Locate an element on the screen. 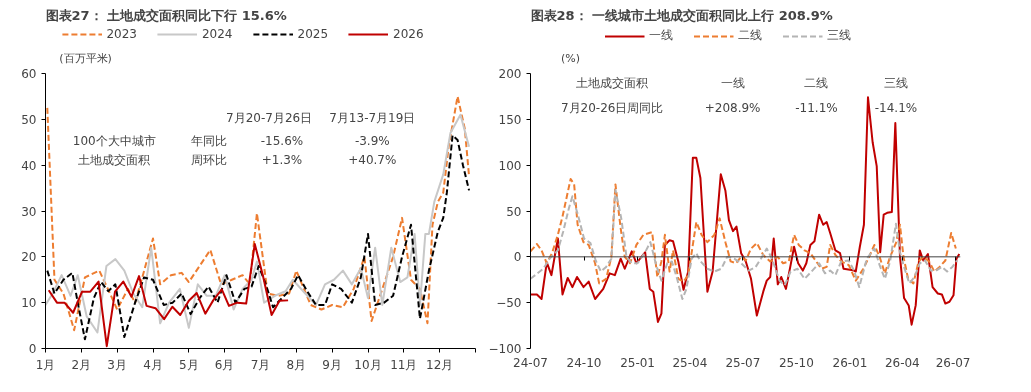 The height and width of the screenshot is (392, 1031). x-tick-label: 26-07 is located at coordinates (953, 362).